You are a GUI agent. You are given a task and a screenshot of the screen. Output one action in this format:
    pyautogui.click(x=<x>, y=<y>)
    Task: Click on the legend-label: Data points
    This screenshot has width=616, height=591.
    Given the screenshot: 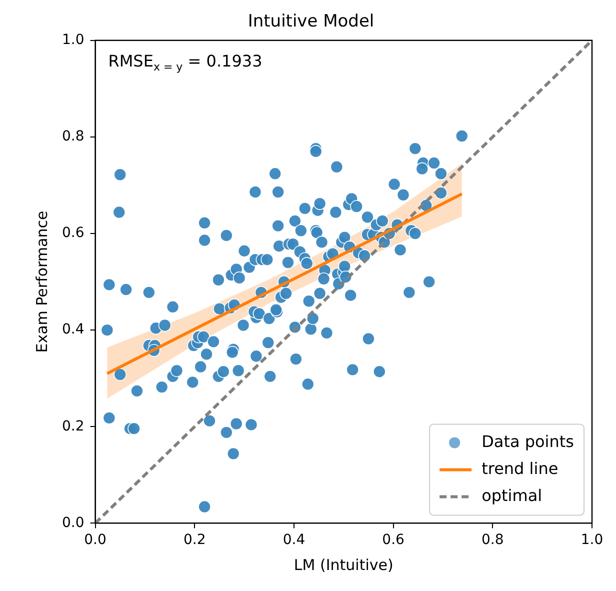 What is the action you would take?
    pyautogui.click(x=528, y=441)
    